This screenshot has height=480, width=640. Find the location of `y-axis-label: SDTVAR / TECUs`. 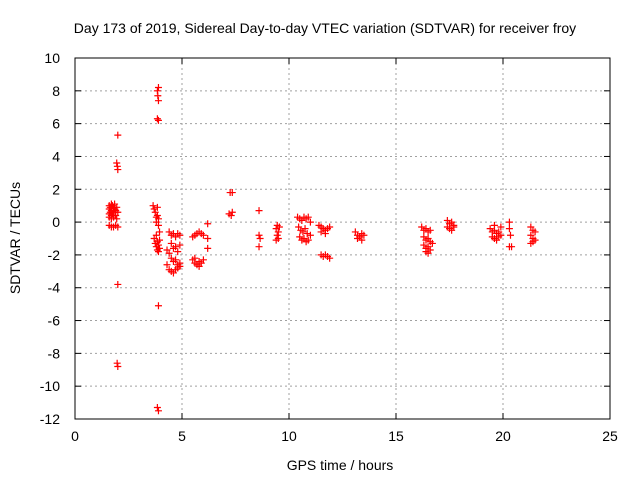

y-axis-label: SDTVAR / TECUs is located at coordinates (15, 238).